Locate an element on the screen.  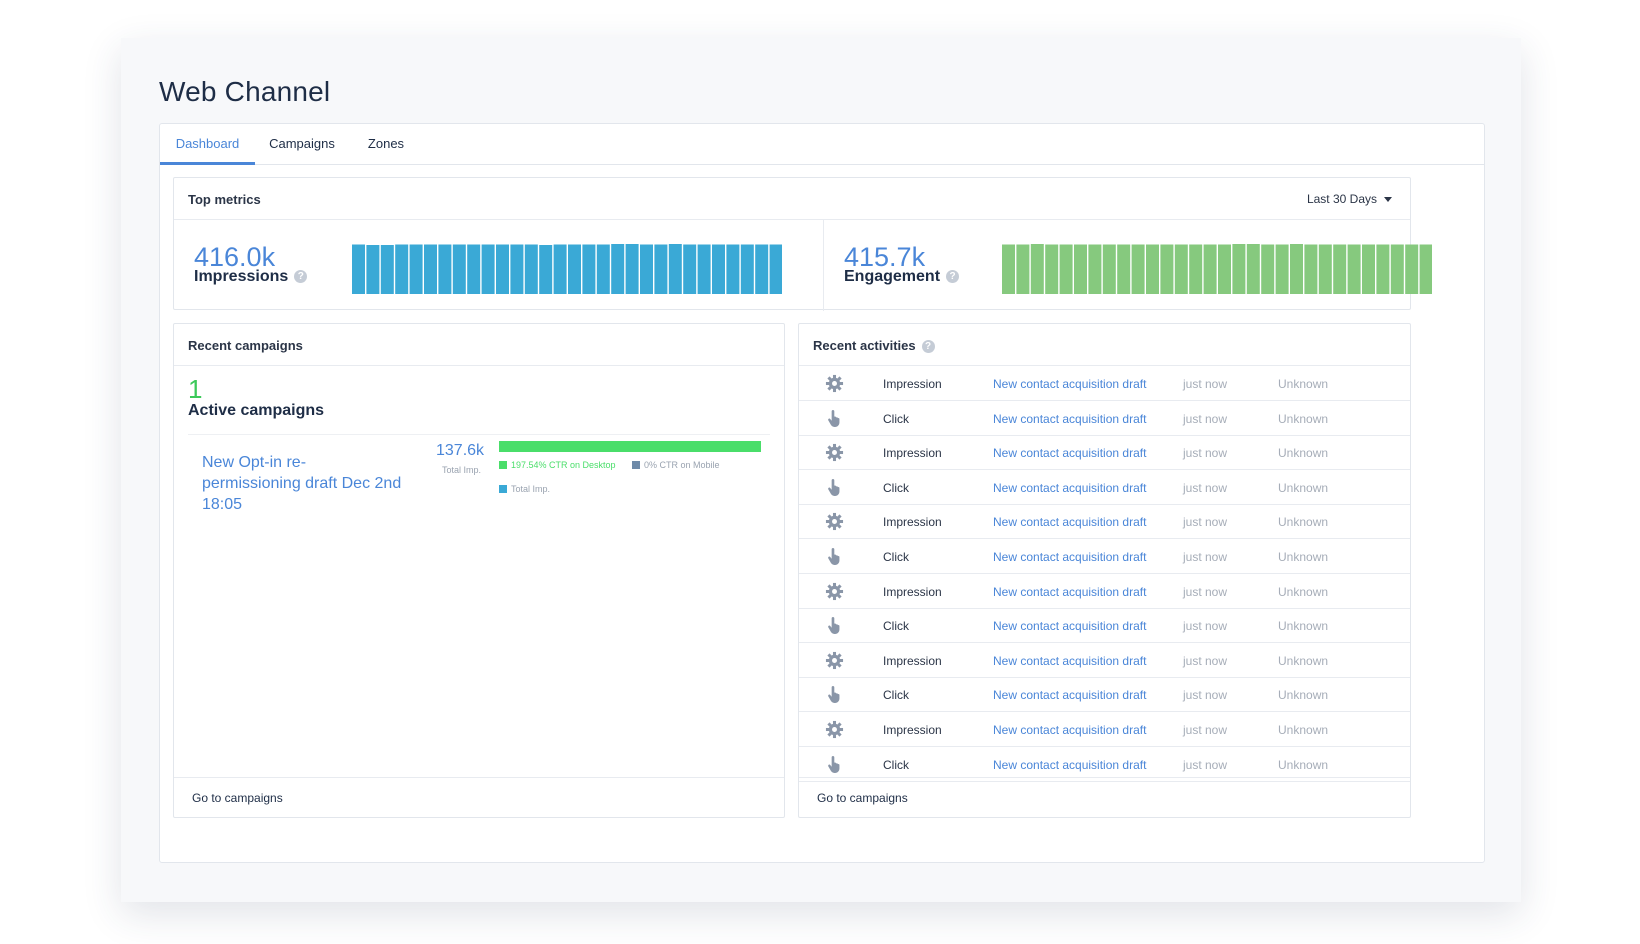
impressions-metric: 416.0k Impressions? is located at coordinates (498, 265).